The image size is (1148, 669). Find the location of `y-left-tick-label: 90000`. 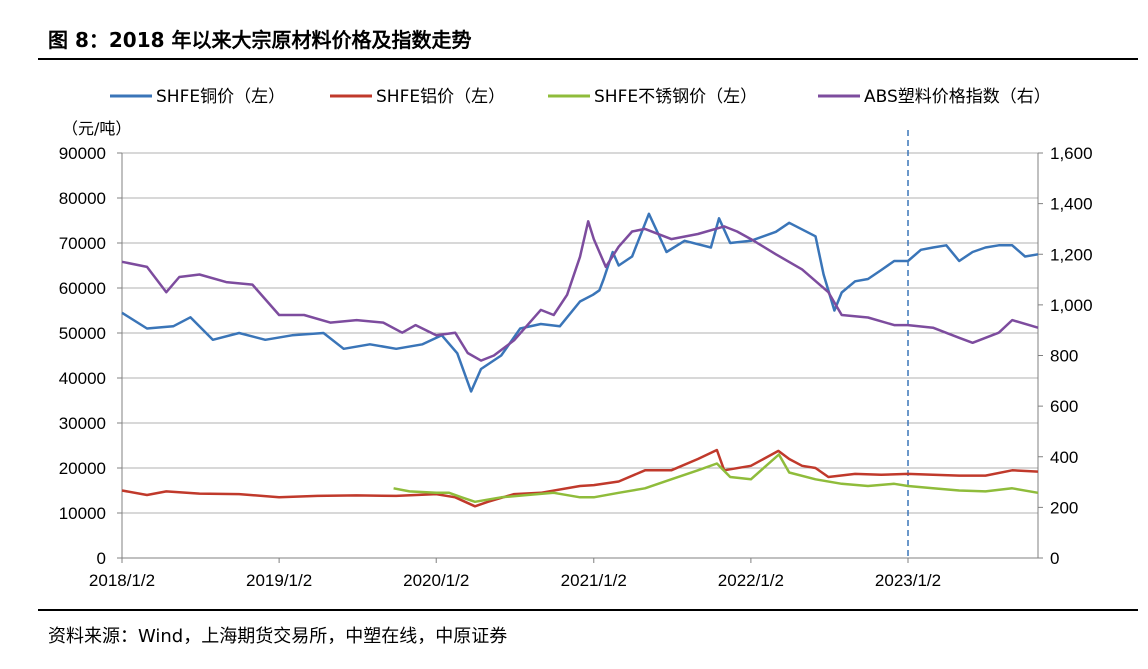

y-left-tick-label: 90000 is located at coordinates (82, 153).